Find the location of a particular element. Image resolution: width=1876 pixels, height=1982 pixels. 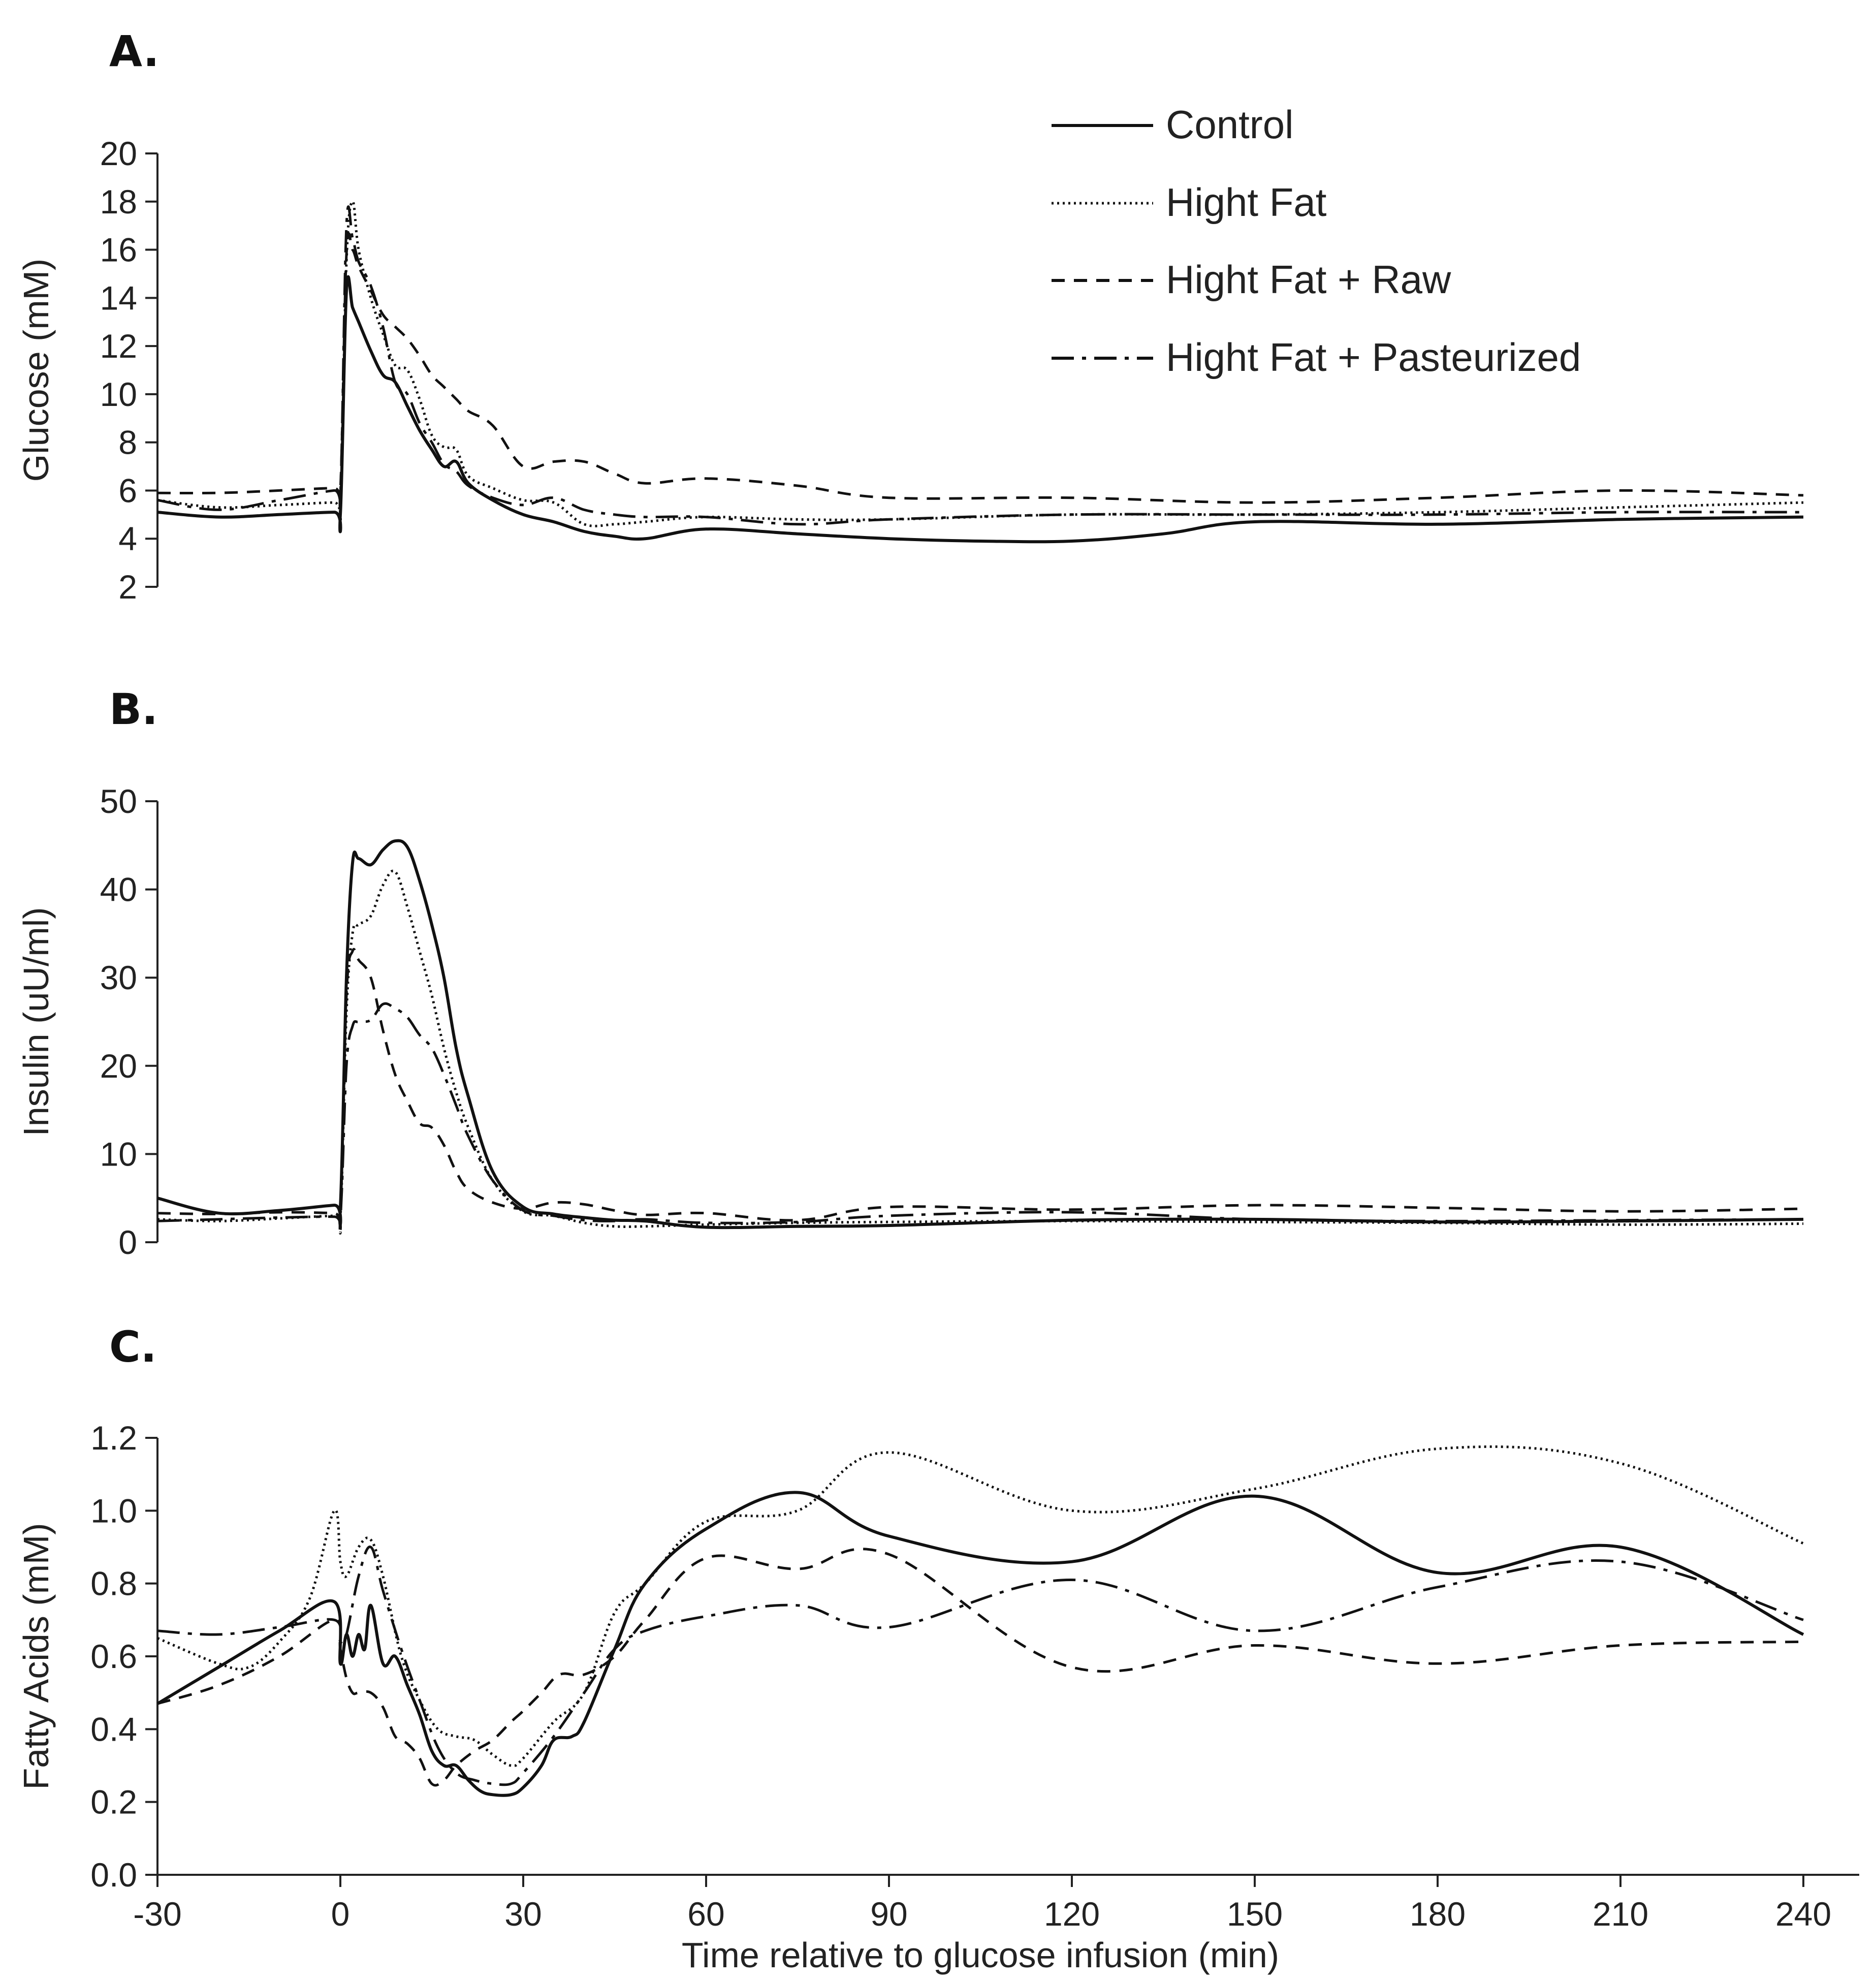

legend-label-hight-fat-raw: Hight Fat + Raw is located at coordinates (1308, 280).